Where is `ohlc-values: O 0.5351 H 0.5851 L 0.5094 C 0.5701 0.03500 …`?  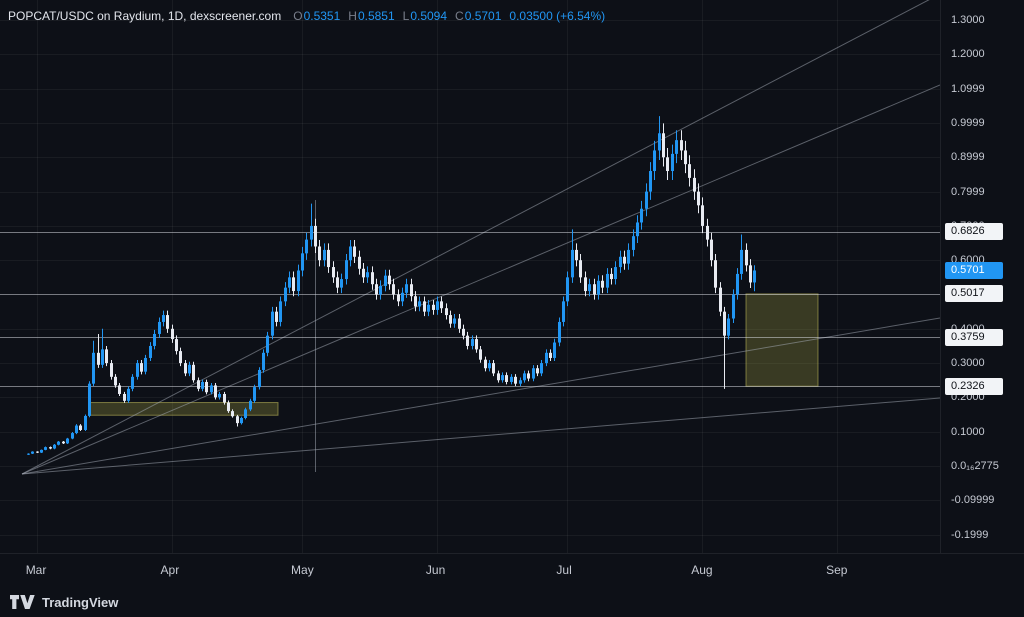 ohlc-values: O 0.5351 H 0.5851 L 0.5094 C 0.5701 0.03500 … is located at coordinates (449, 16).